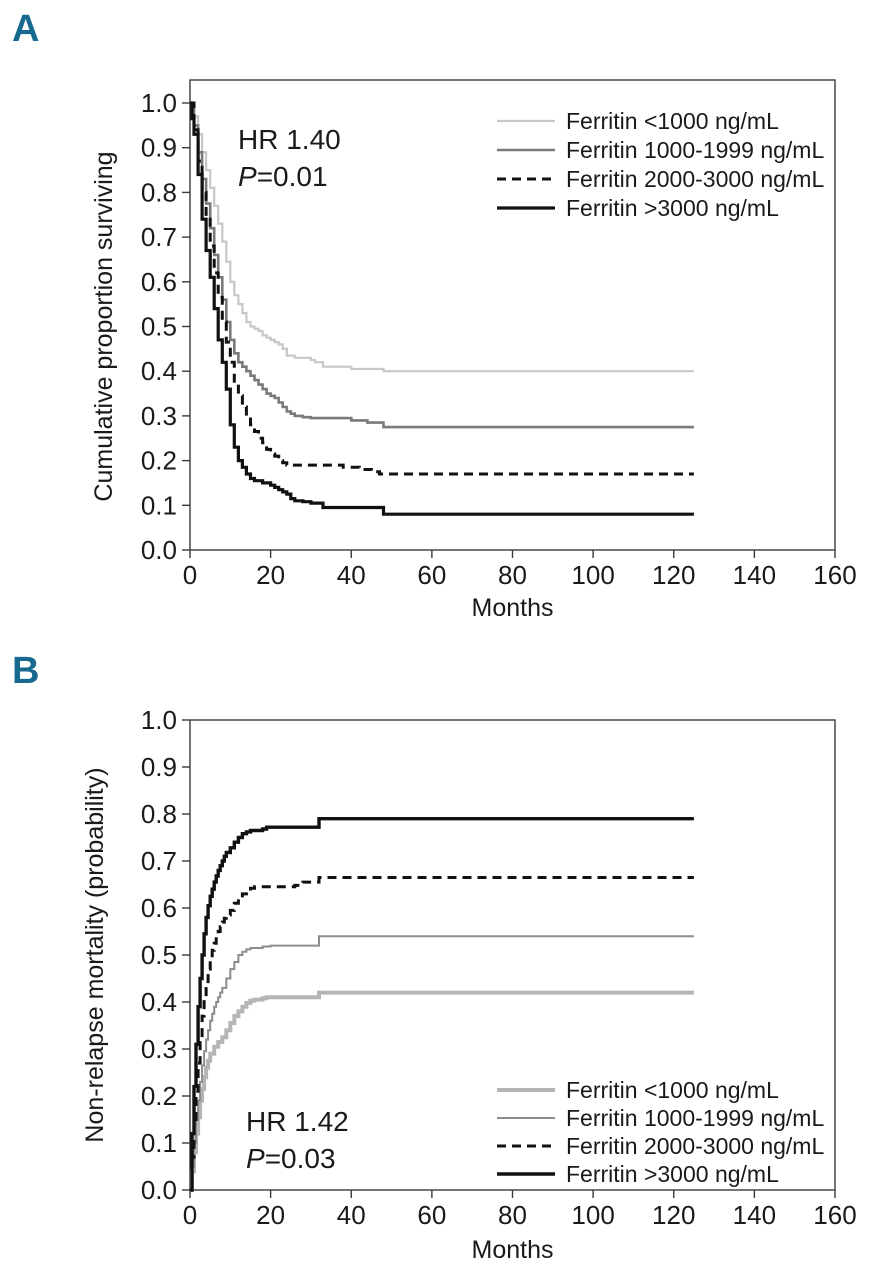 The width and height of the screenshot is (870, 1280). What do you see at coordinates (283, 176) in the screenshot?
I see `p-value-annotation: P=0.01` at bounding box center [283, 176].